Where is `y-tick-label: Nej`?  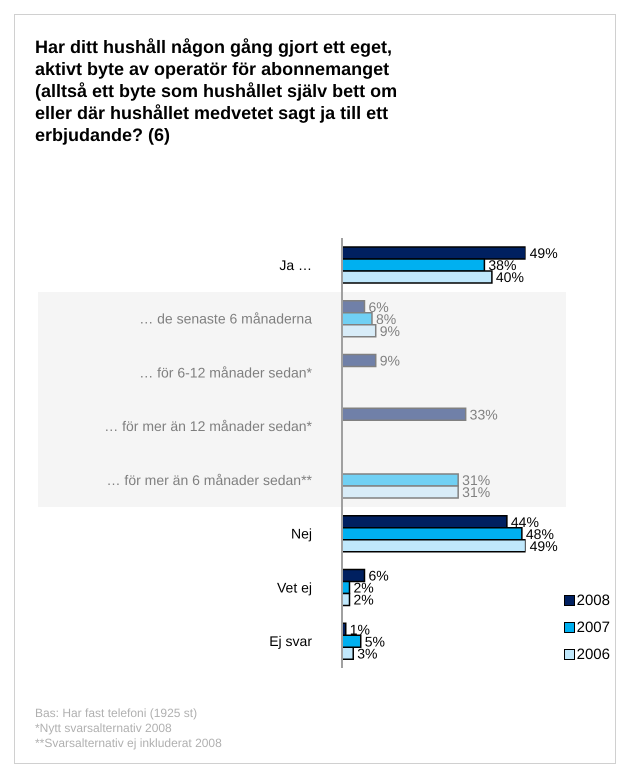
y-tick-label: Nej is located at coordinates (301, 534).